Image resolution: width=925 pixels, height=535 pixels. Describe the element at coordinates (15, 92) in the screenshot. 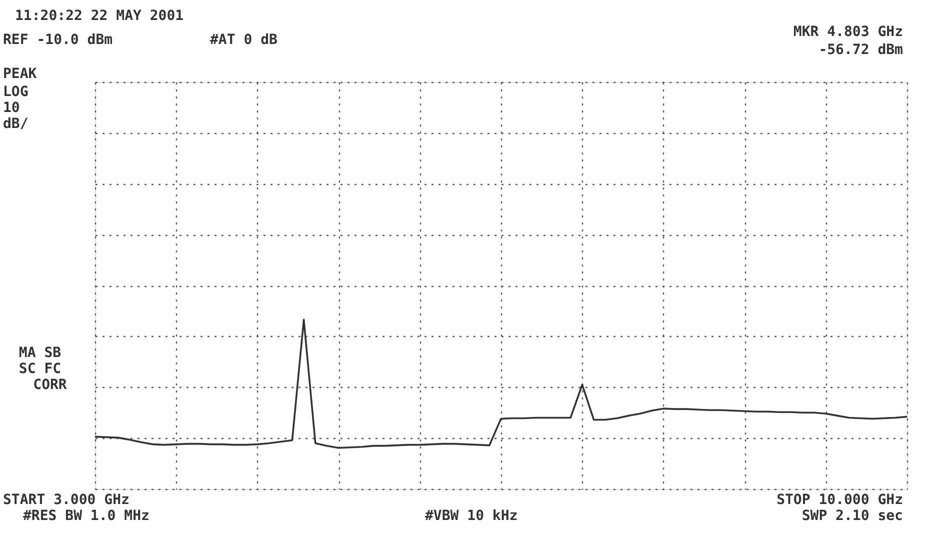

I see `text: LOG` at that location.